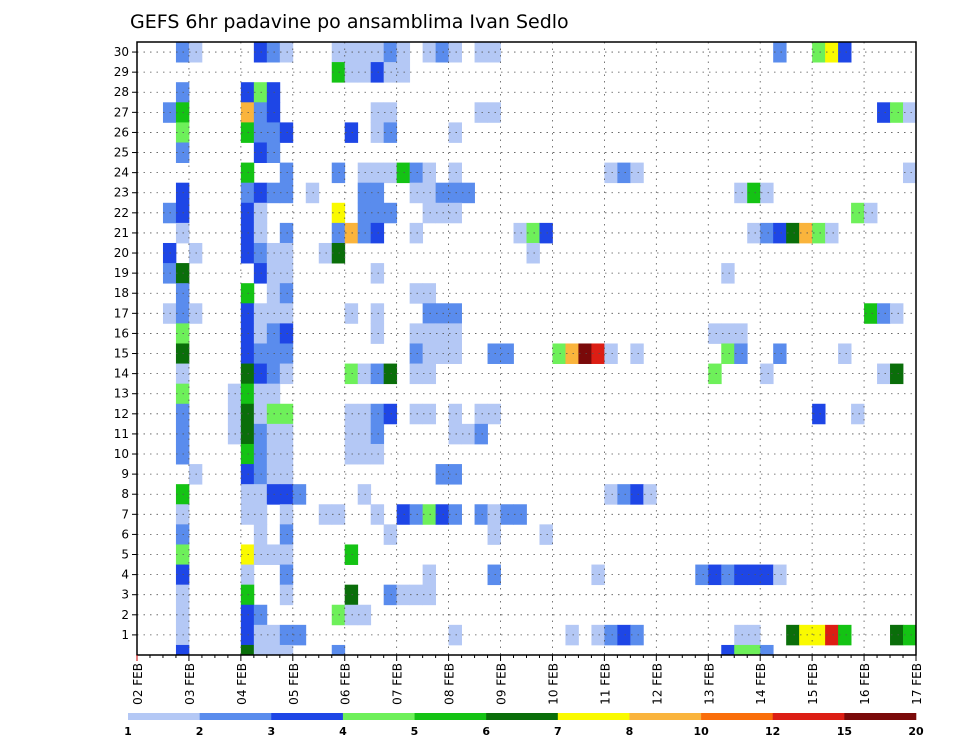  Describe the element at coordinates (524, 725) in the screenshot. I see `colorbar: 1 2 3 4 5 6 7 8 10 12 15 20` at that location.